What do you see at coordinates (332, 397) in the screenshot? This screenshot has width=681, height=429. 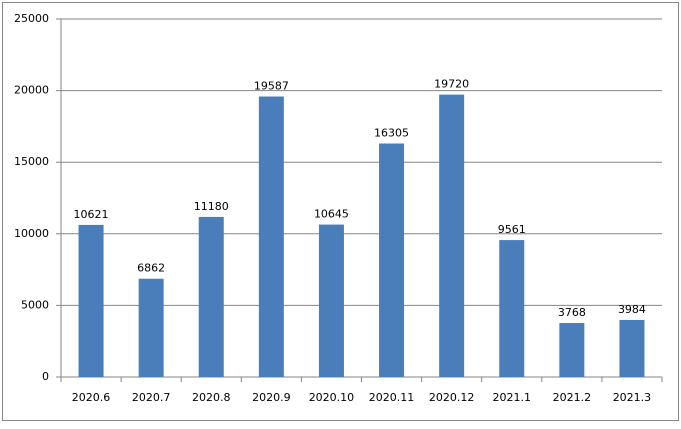 I see `x-tick-label: 2020.10` at bounding box center [332, 397].